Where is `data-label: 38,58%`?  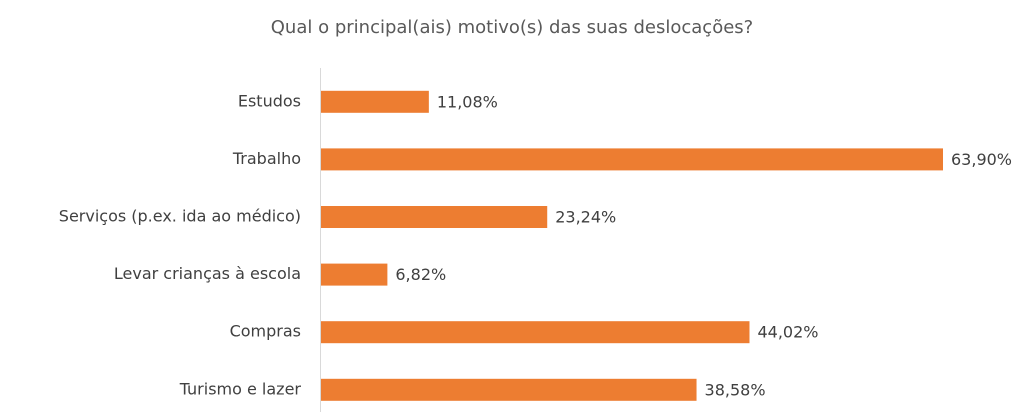 data-label: 38,58% is located at coordinates (735, 389).